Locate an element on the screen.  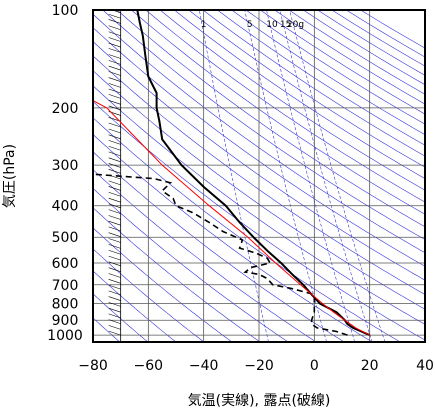
y-axis-title: 気圧(hPa) is located at coordinates (10, 176).